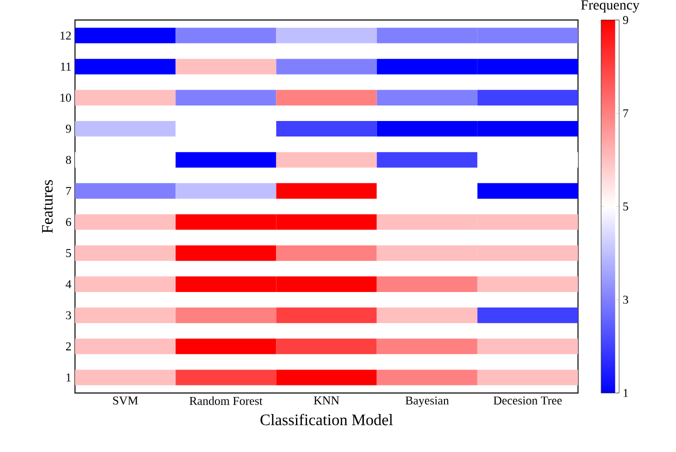  I want to click on y-tick-label: 7, so click(69, 191).